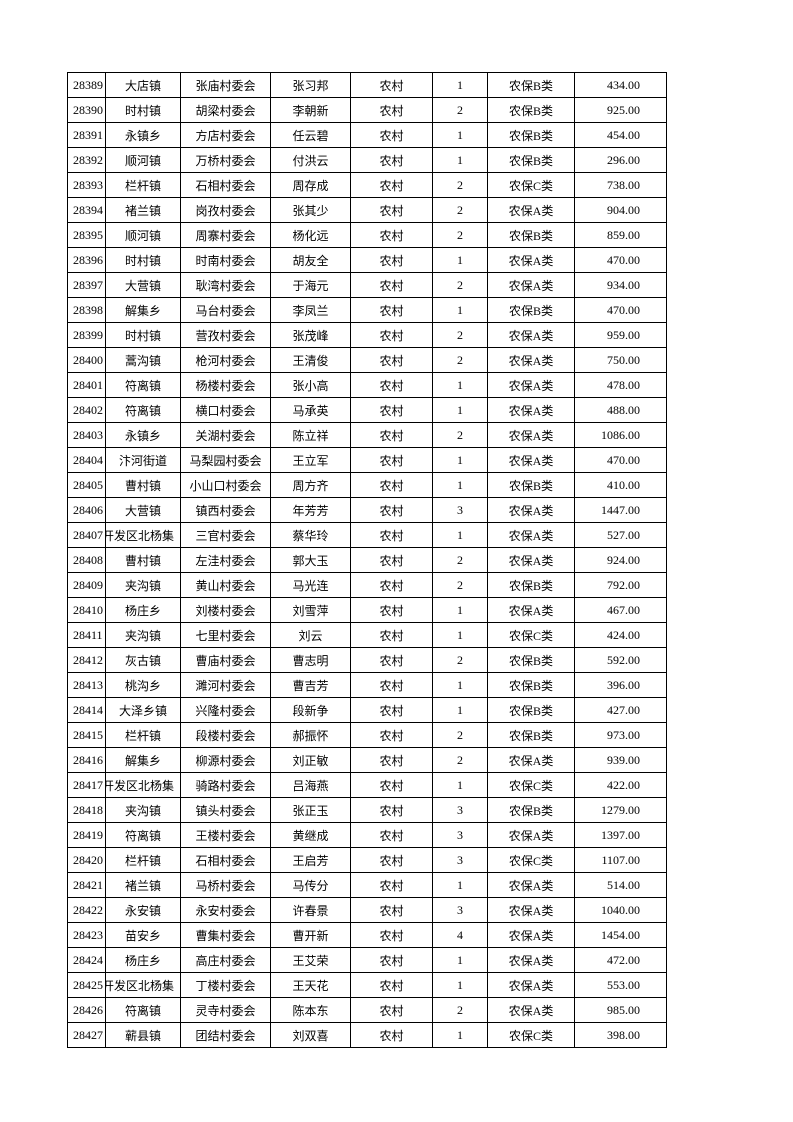 The image size is (793, 1122). I want to click on village: 七里村委会, so click(225, 635).